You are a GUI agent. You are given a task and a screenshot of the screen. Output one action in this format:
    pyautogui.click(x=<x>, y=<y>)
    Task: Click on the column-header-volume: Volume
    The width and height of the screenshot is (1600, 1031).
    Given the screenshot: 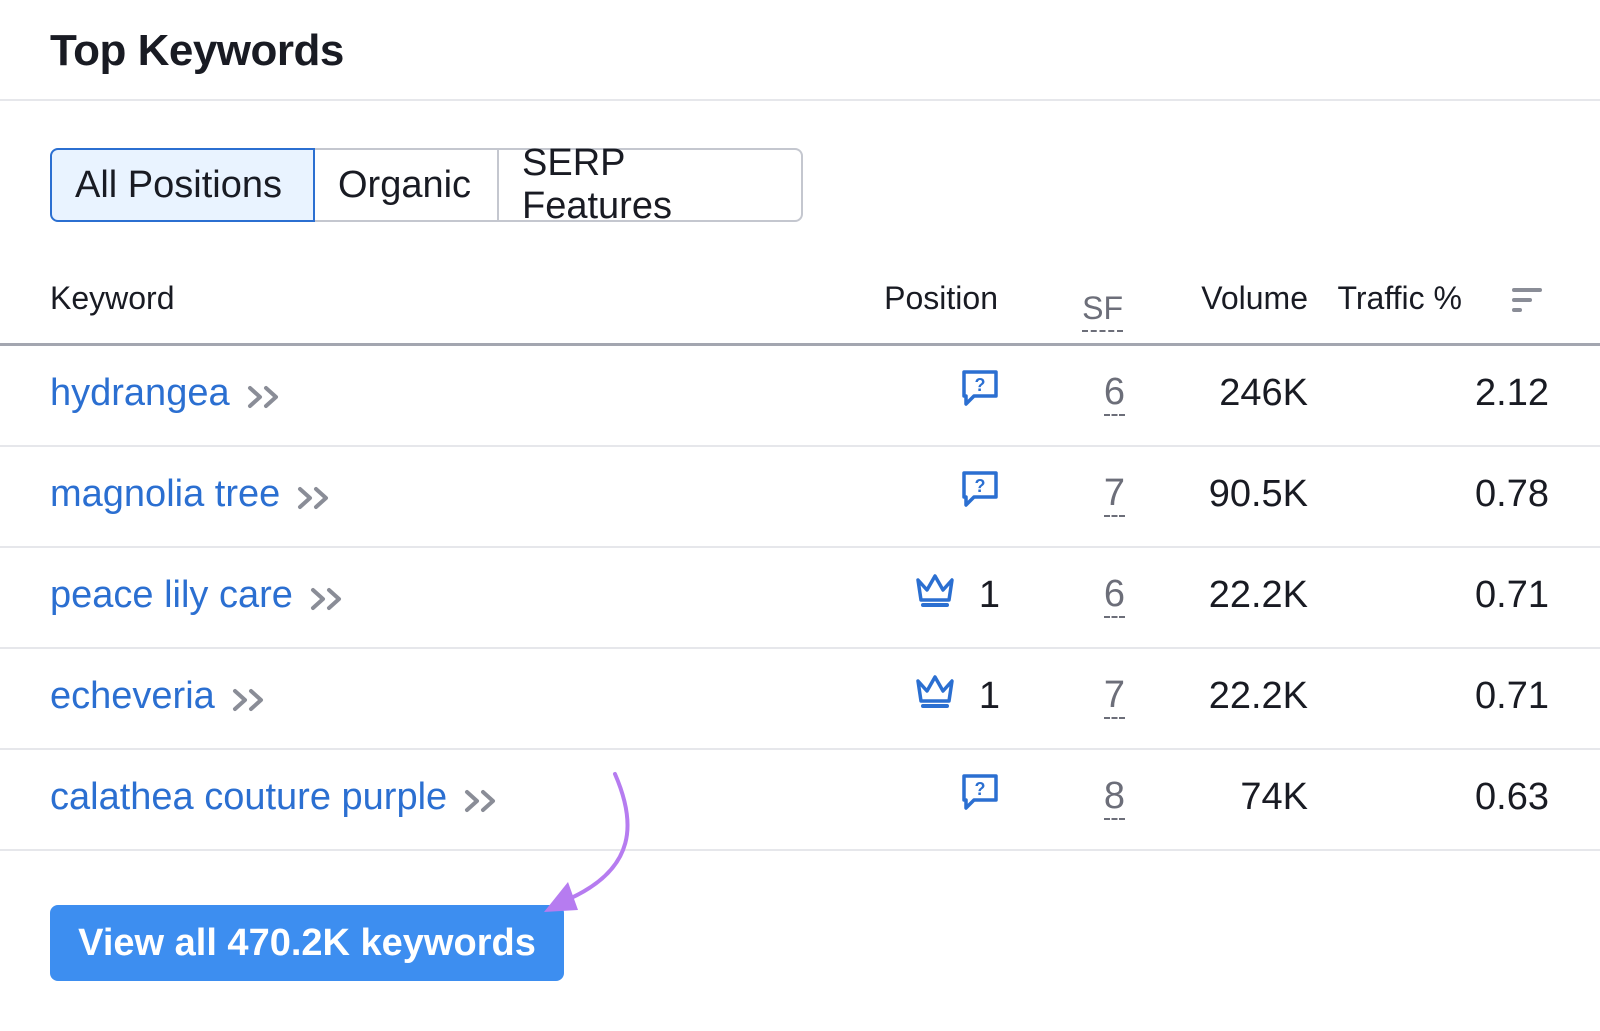 What is the action you would take?
    pyautogui.click(x=1254, y=298)
    